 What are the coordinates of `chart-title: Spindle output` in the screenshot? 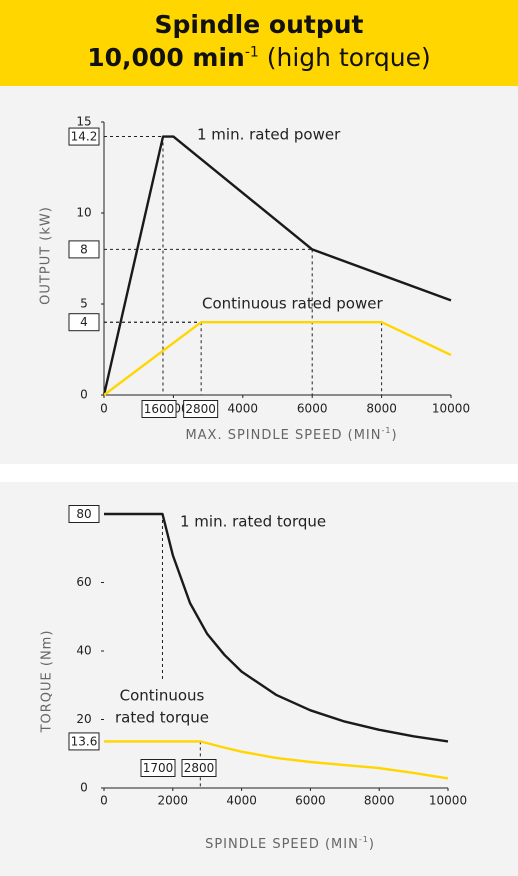 It's located at (259, 24).